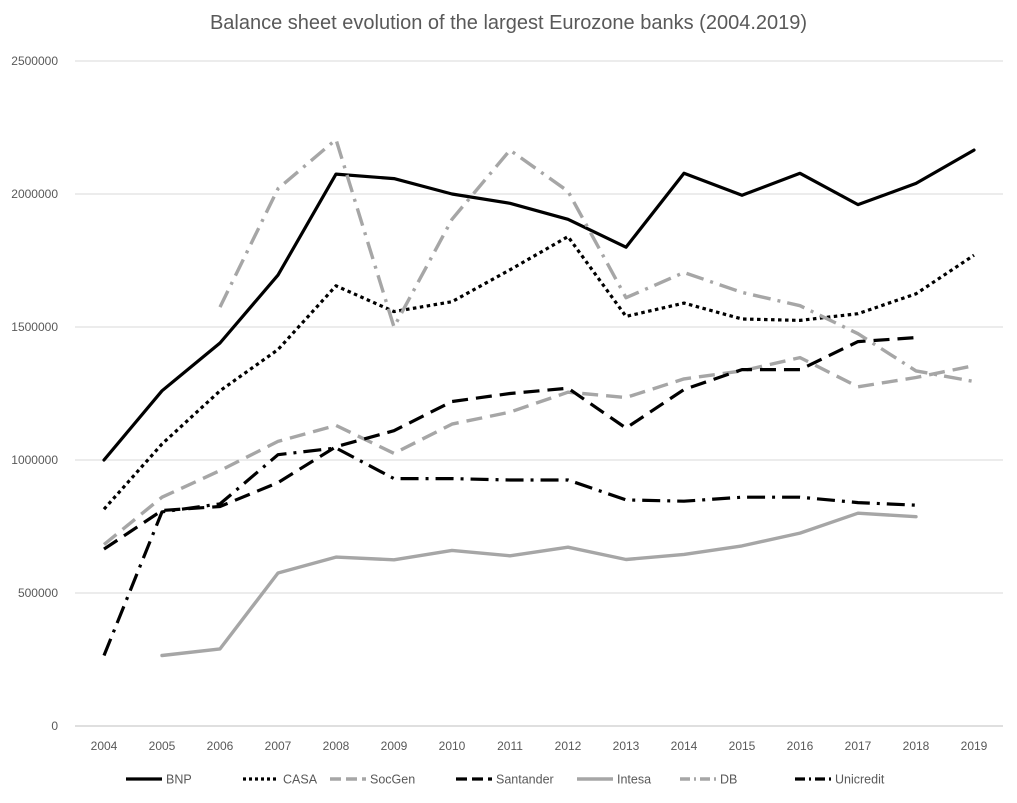 This screenshot has width=1017, height=803. What do you see at coordinates (974, 746) in the screenshot?
I see `x-tick-label: 2019` at bounding box center [974, 746].